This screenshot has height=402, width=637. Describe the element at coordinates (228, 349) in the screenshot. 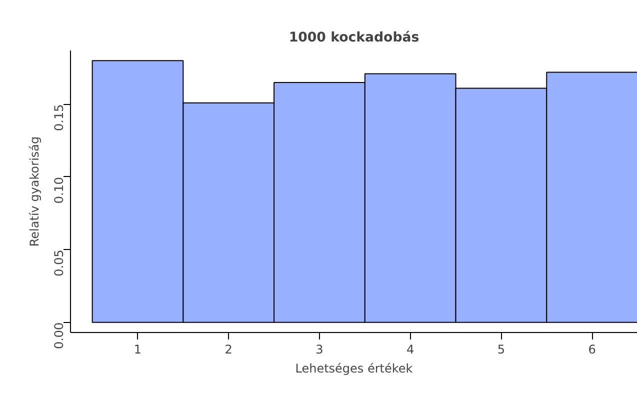

I see `x-tick-label: 2` at that location.